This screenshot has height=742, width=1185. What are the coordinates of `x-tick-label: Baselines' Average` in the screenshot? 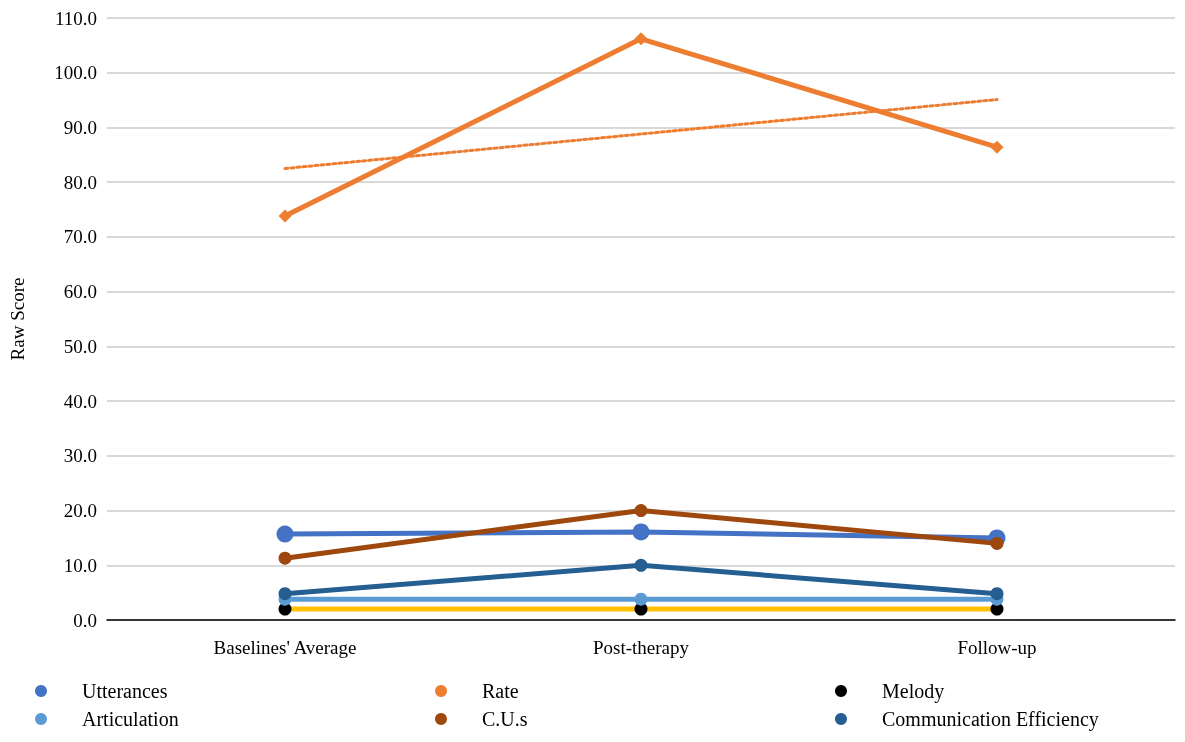 It's located at (285, 647).